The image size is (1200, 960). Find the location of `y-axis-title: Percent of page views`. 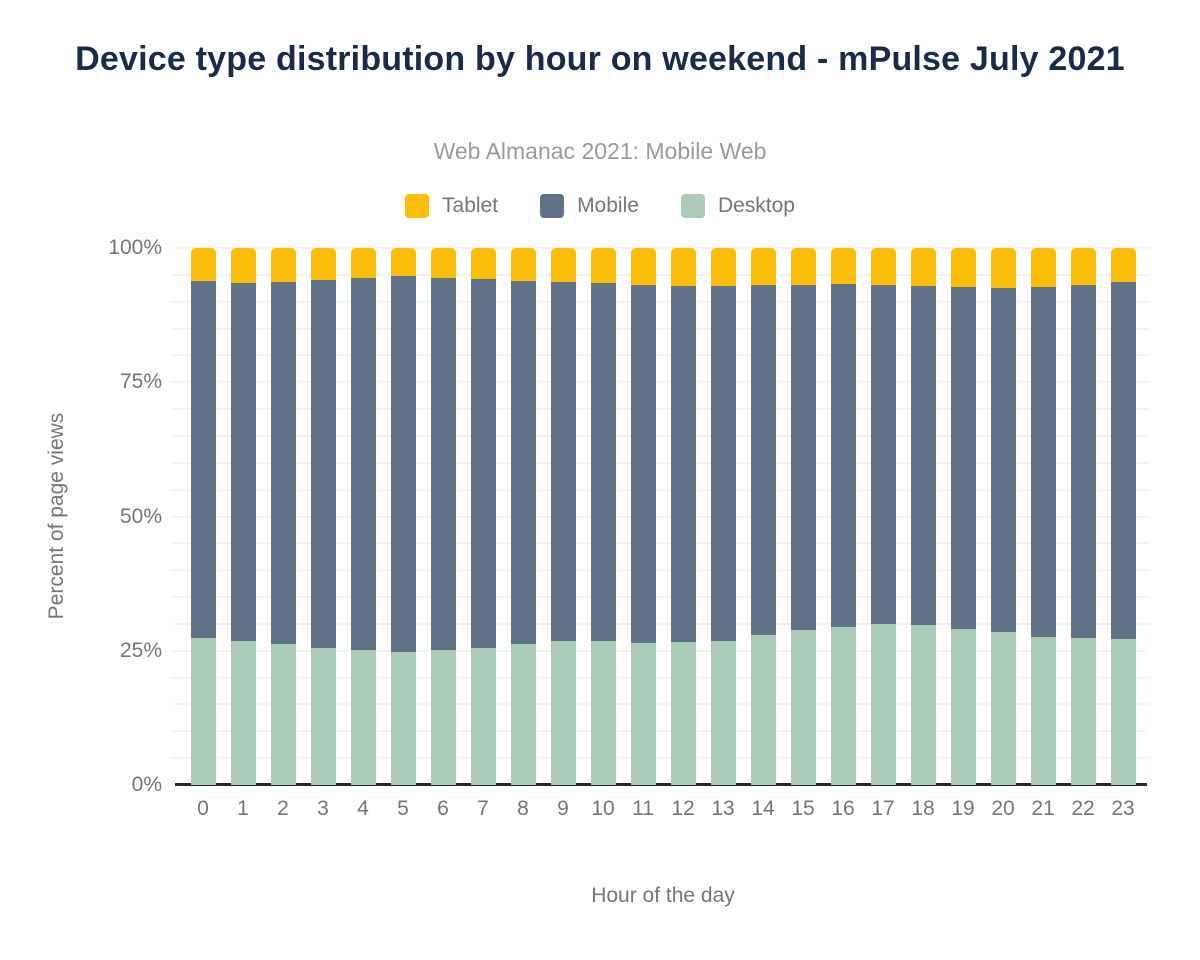

y-axis-title: Percent of page views is located at coordinates (56, 516).